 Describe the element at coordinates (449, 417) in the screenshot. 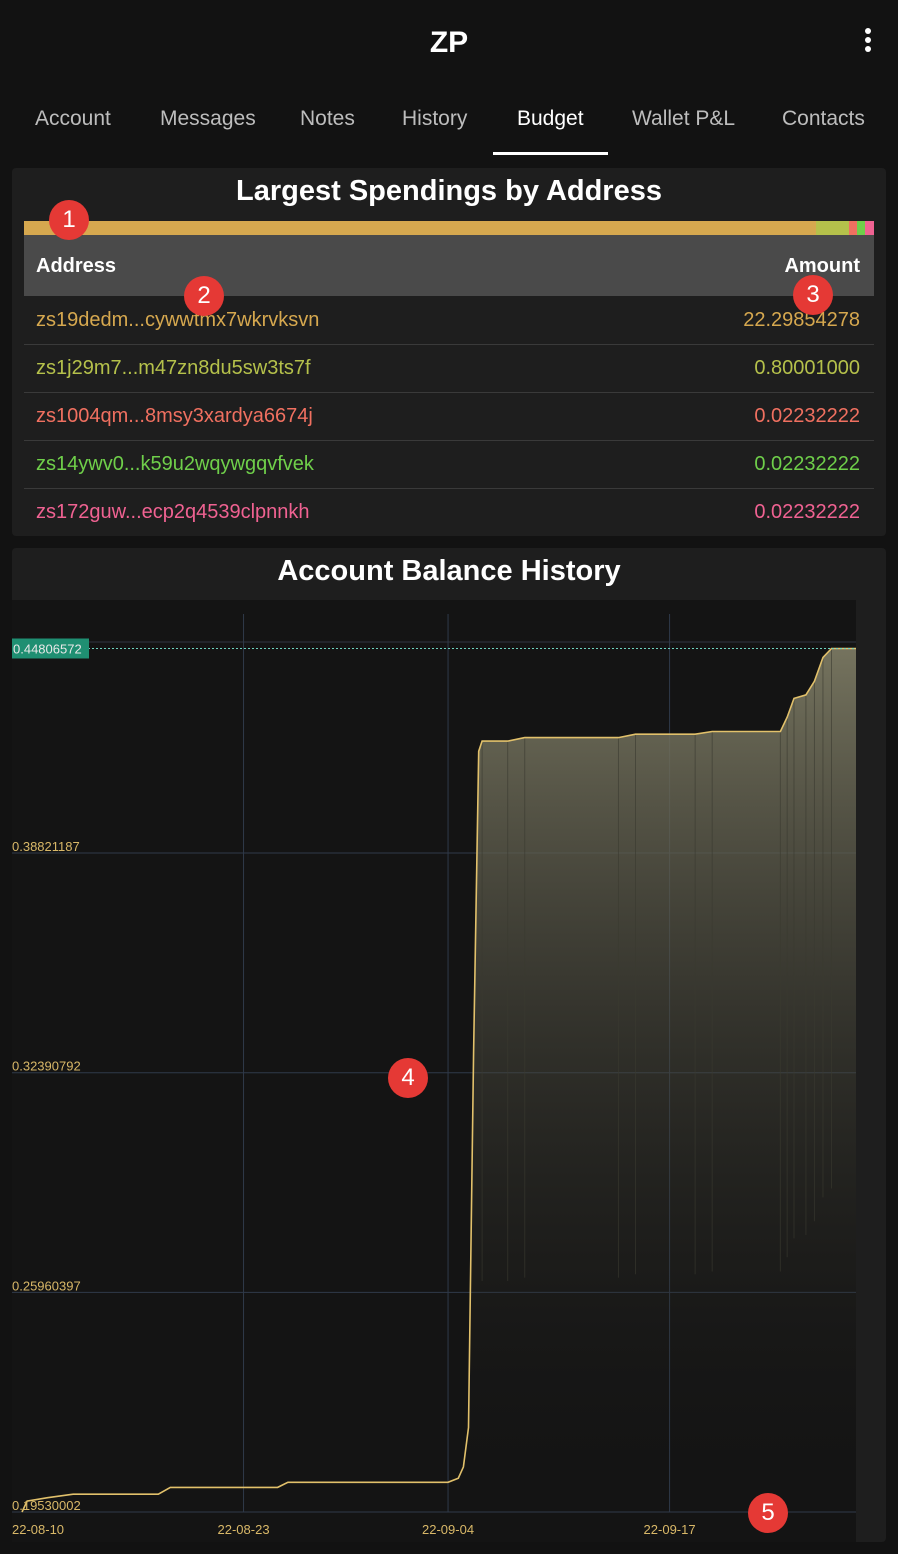

I see `table-row: zs1004qm...8msy3xardya6674j 0.02232222` at that location.